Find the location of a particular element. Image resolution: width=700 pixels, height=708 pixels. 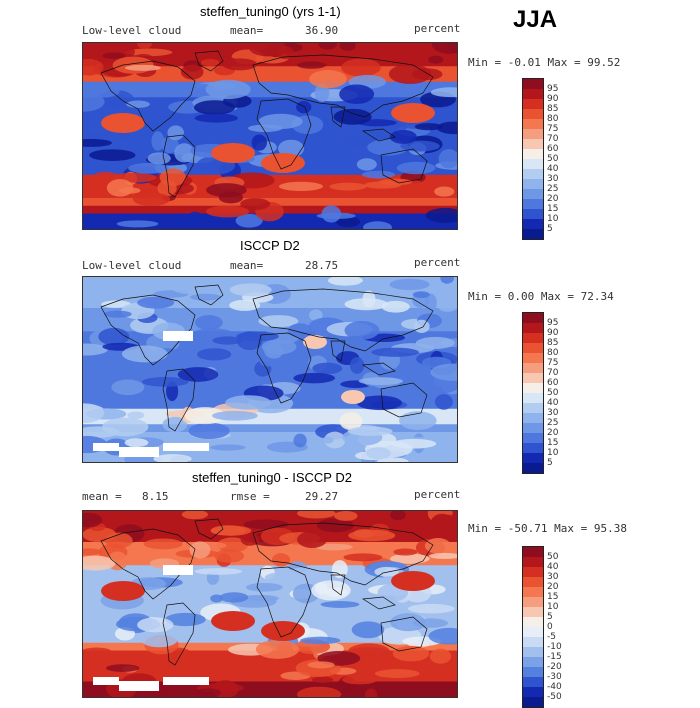

colorbar-tick-label: -30 is located at coordinates (554, 677).